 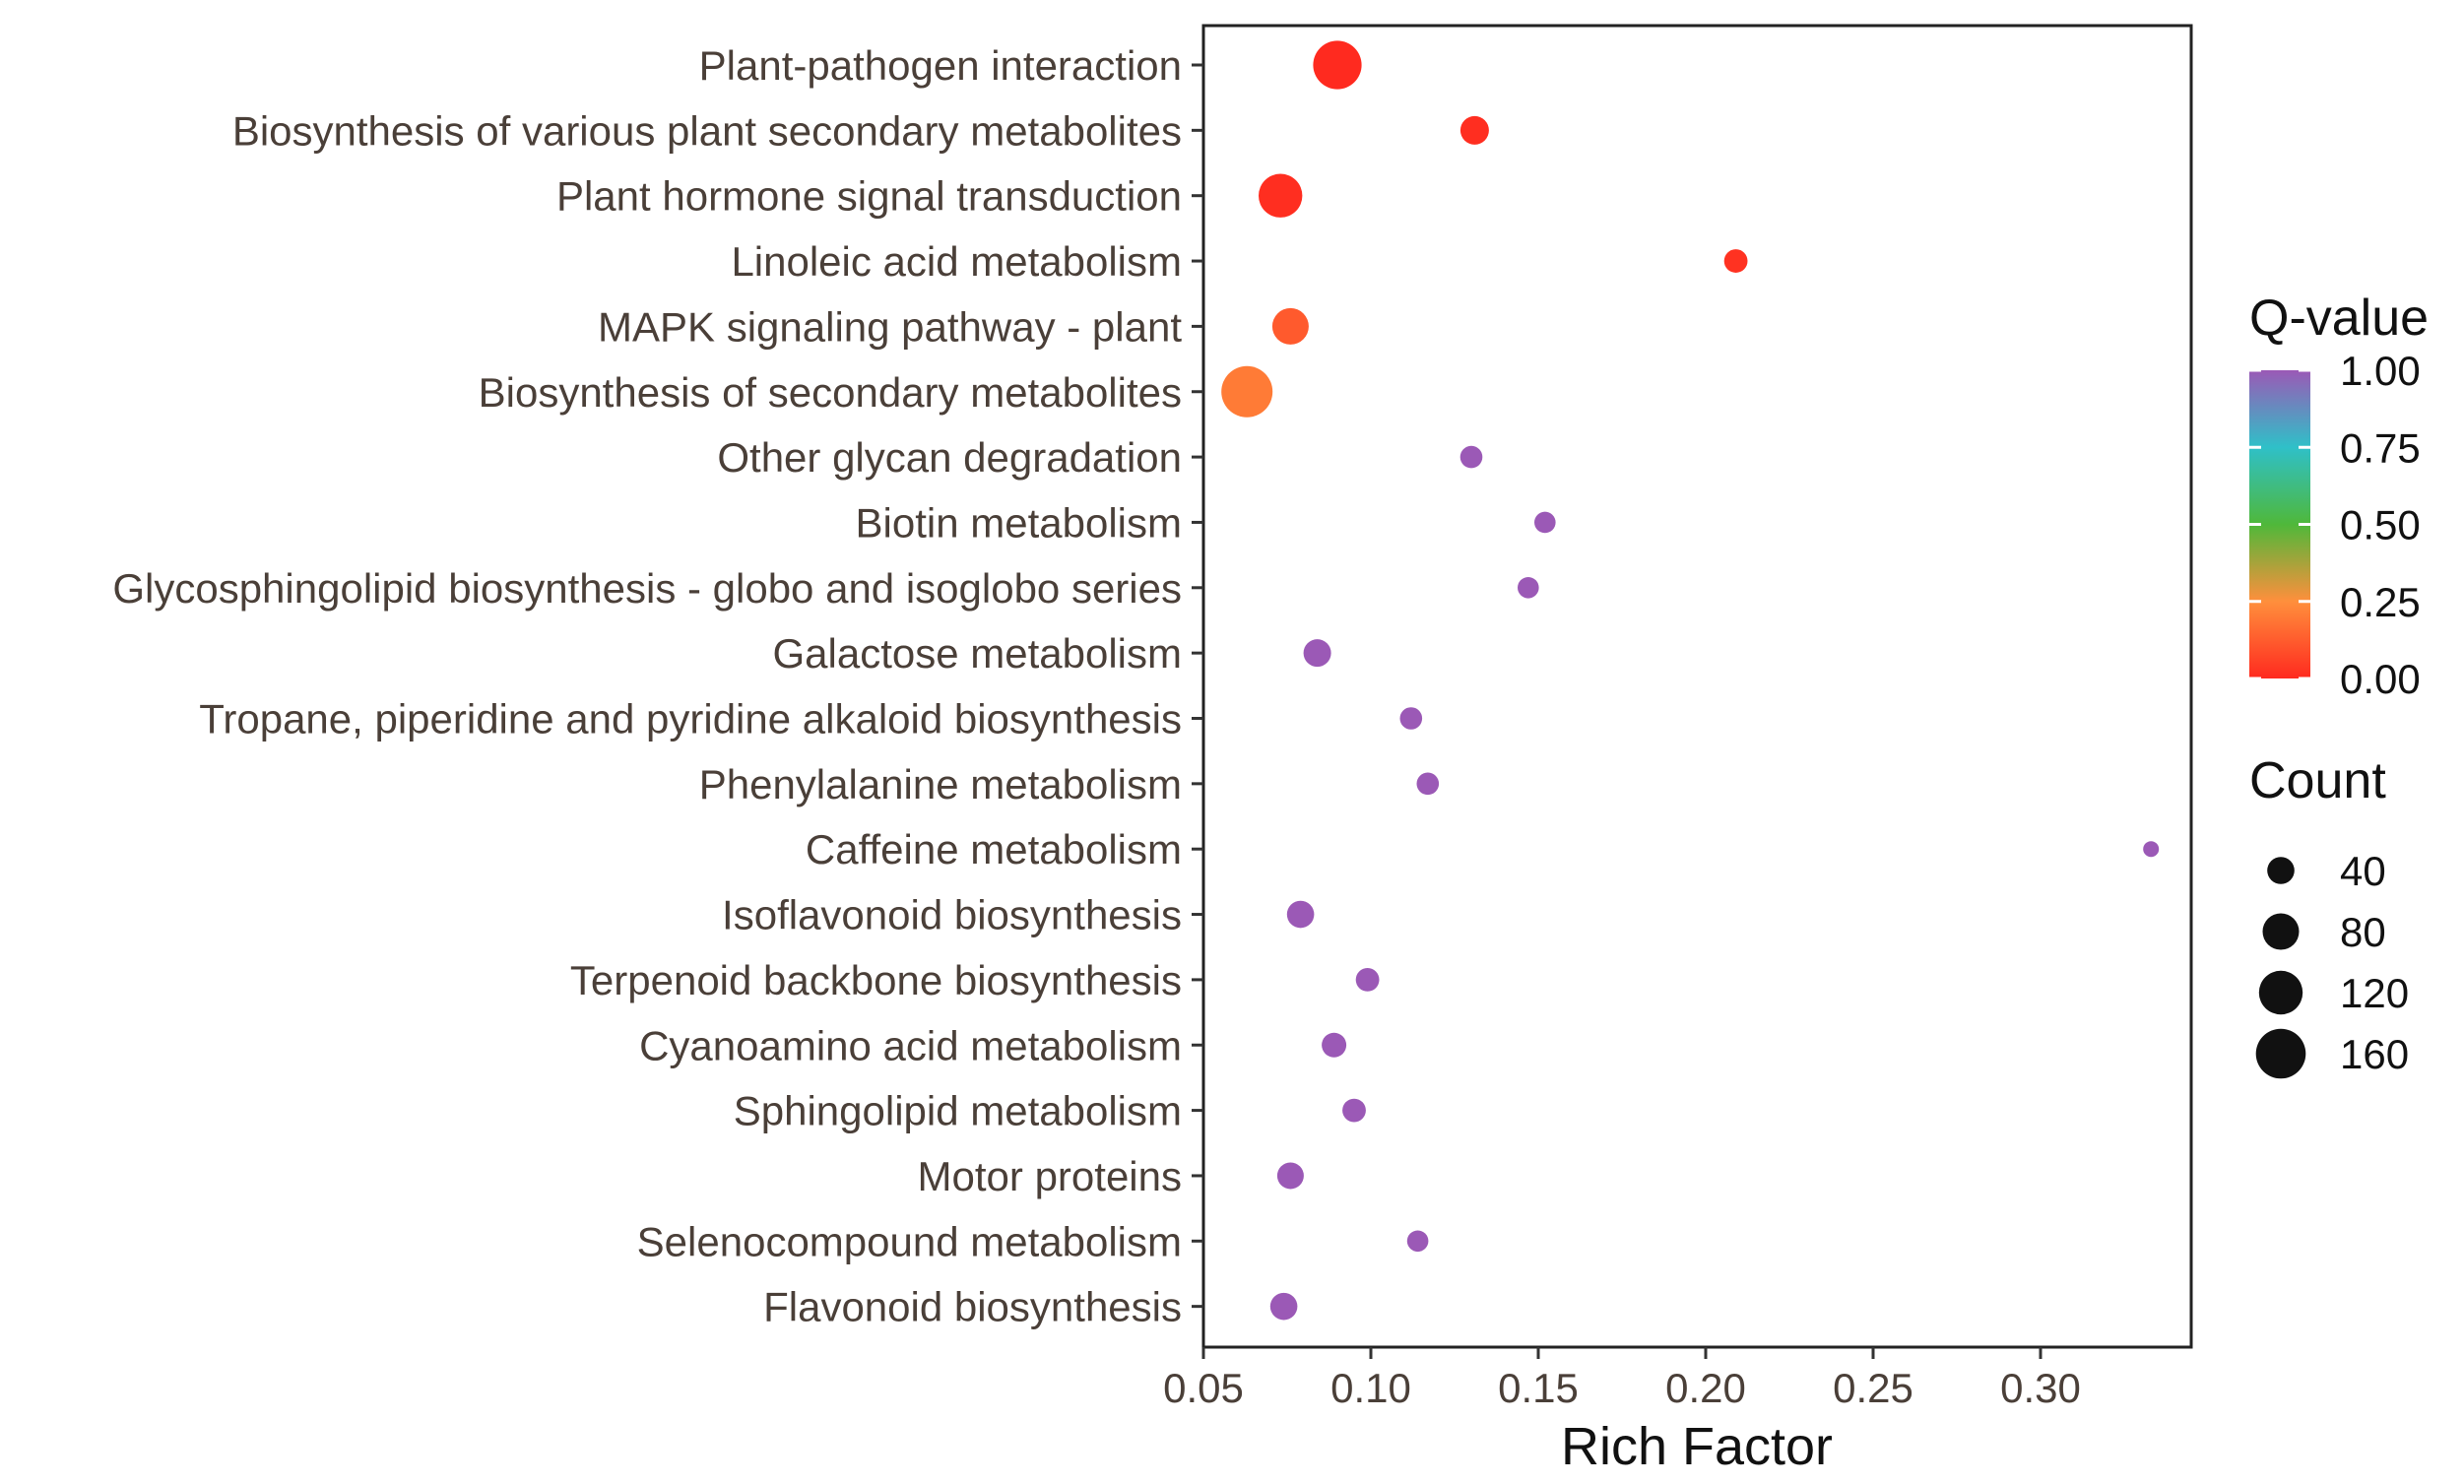 What do you see at coordinates (952, 915) in the screenshot?
I see `y-tick-label: Isoflavonoid biosynthesis` at bounding box center [952, 915].